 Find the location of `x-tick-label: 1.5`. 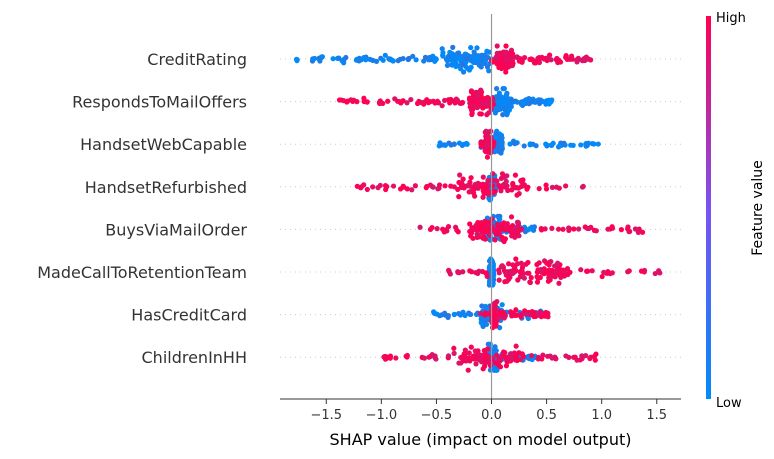

x-tick-label: 1.5 is located at coordinates (656, 415).